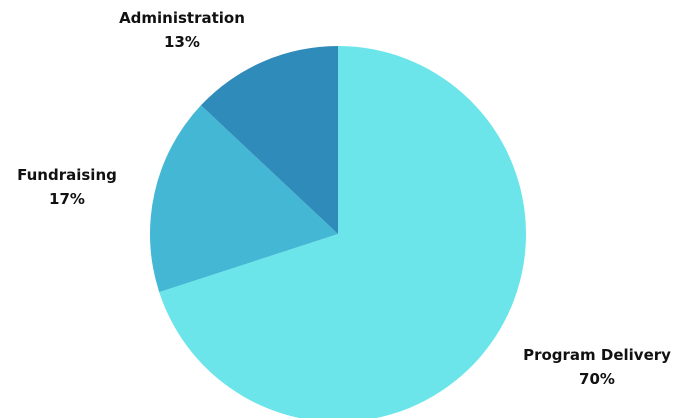 The height and width of the screenshot is (418, 685). I want to click on slice-label-program-delivery: Program Delivery, so click(597, 355).